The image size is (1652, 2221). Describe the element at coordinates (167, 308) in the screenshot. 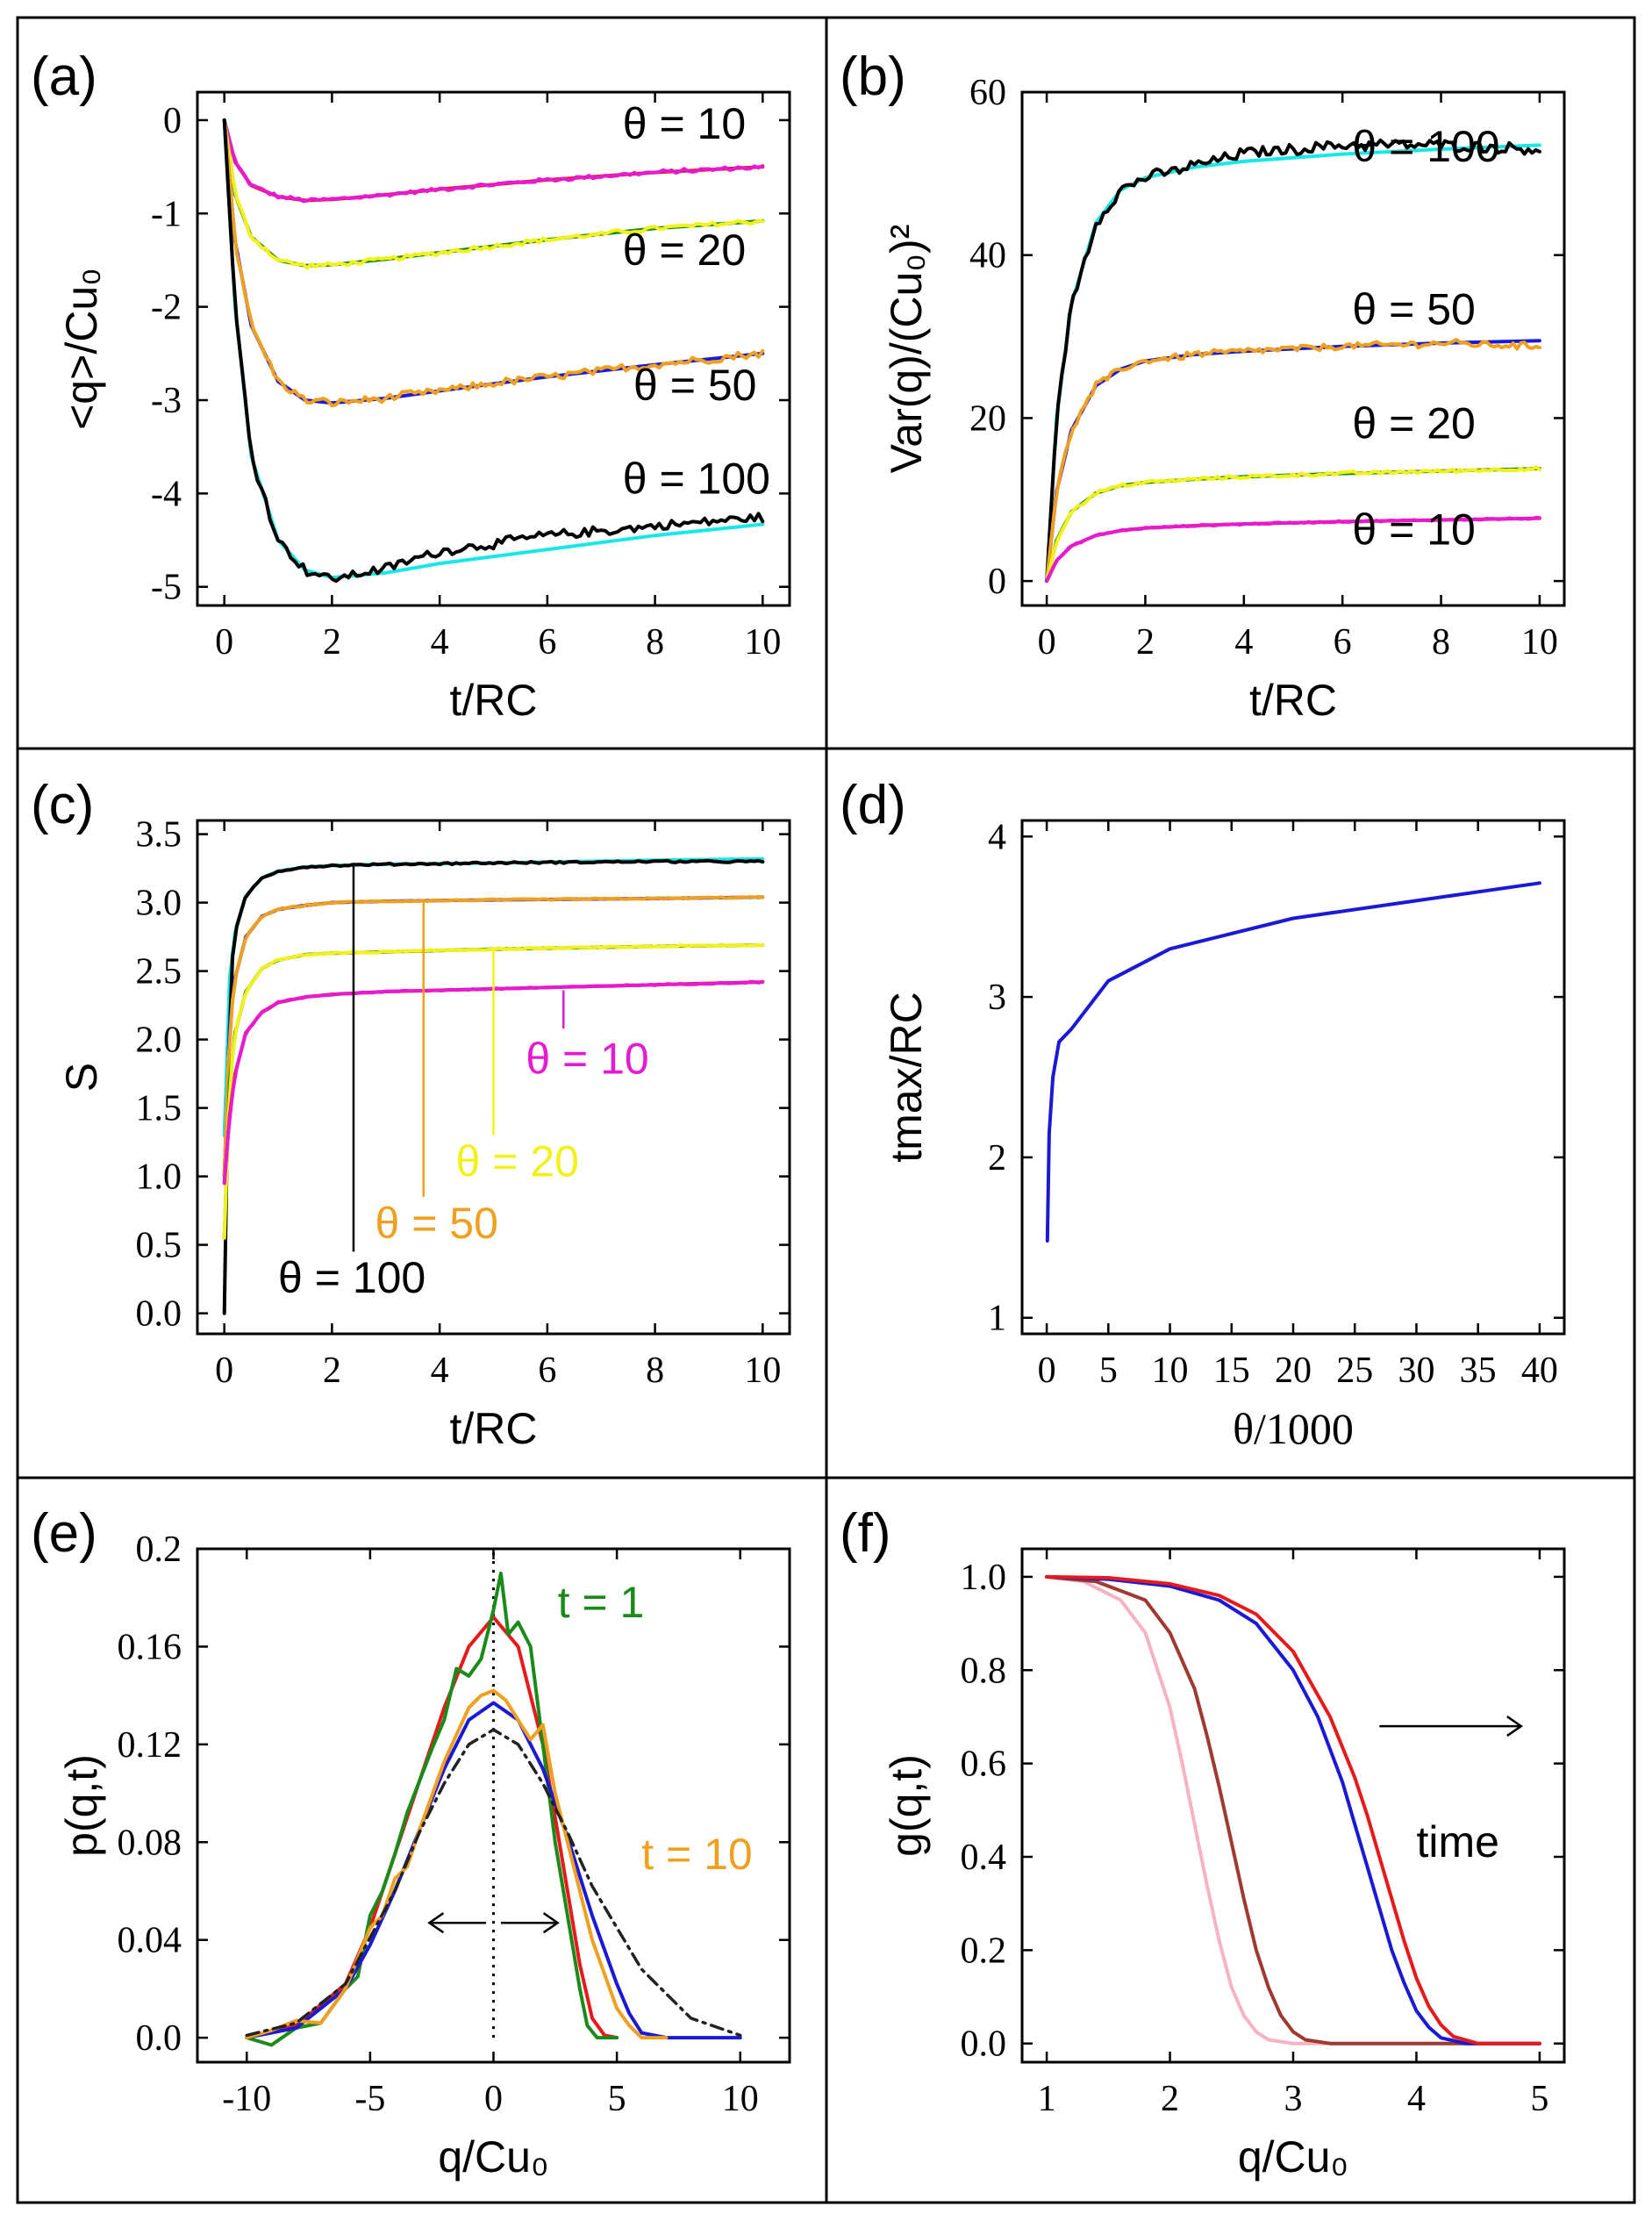

I see `y-tick-label: -2` at that location.